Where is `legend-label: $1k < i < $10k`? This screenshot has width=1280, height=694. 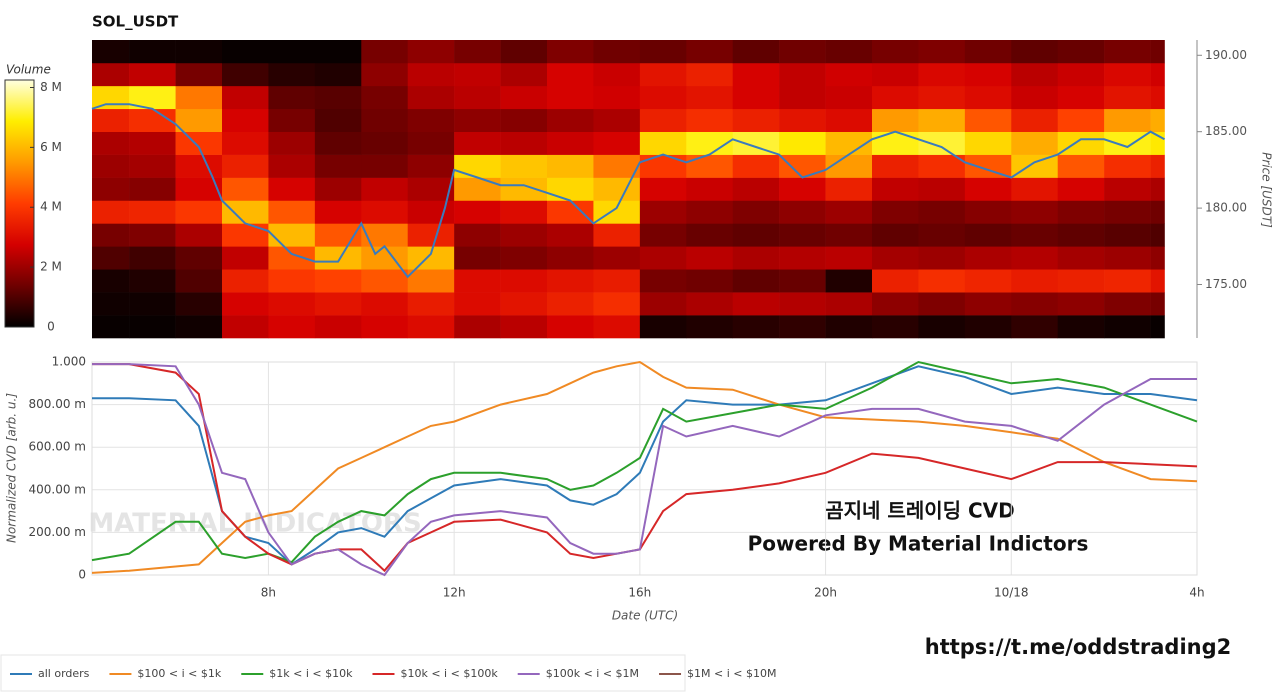
legend-label: $1k < i < $10k is located at coordinates (311, 673).